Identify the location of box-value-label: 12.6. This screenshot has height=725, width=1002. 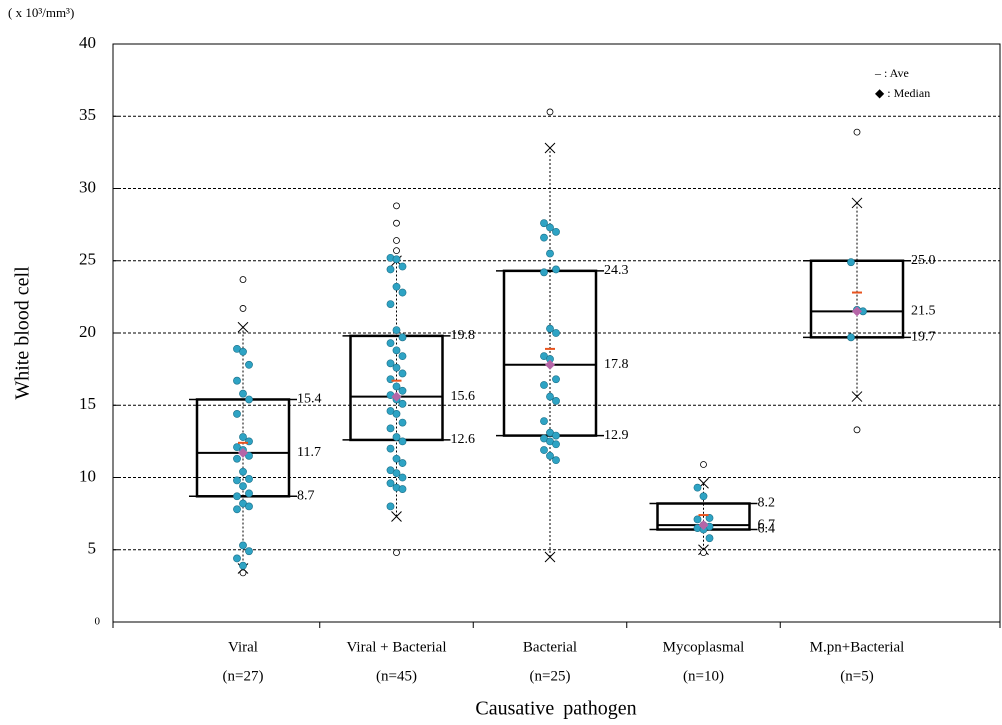
(463, 439).